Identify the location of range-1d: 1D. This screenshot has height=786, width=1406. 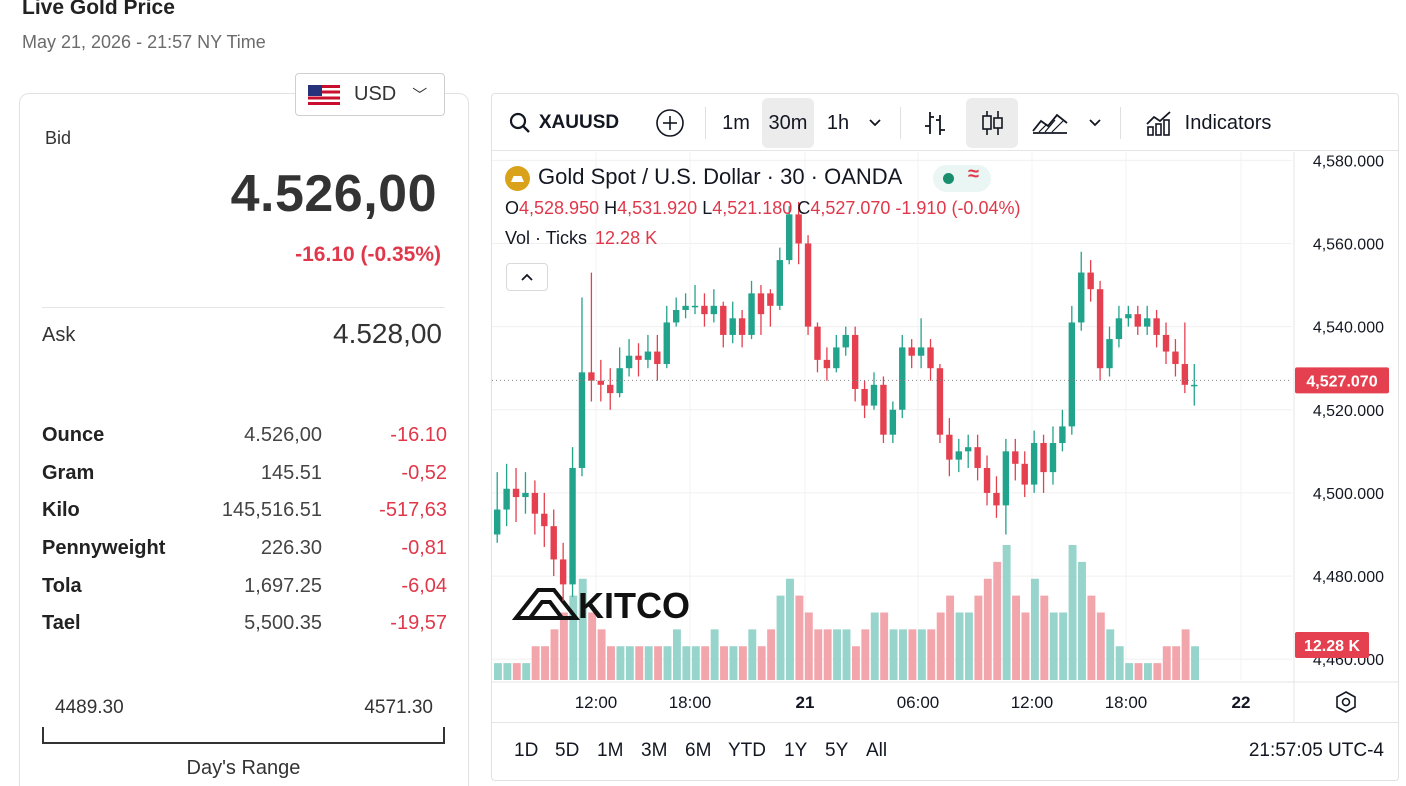
(526, 750).